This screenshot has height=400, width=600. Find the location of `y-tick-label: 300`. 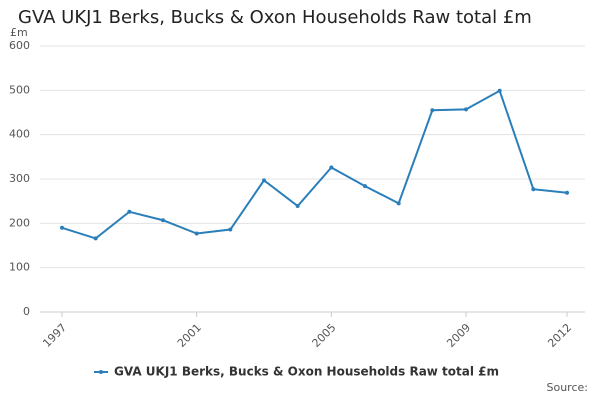

y-tick-label: 300 is located at coordinates (19, 178).